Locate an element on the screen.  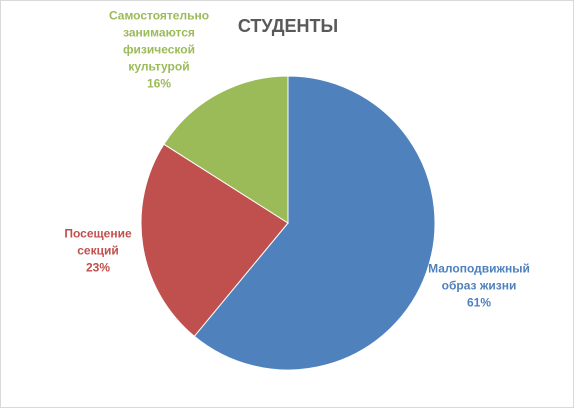
value-label: 16% is located at coordinates (159, 83).